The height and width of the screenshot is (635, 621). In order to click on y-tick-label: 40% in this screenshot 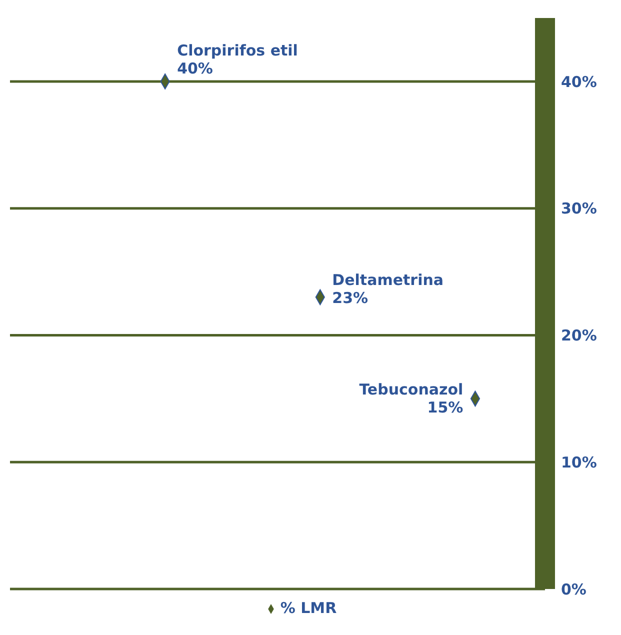, I will do `click(579, 81)`.